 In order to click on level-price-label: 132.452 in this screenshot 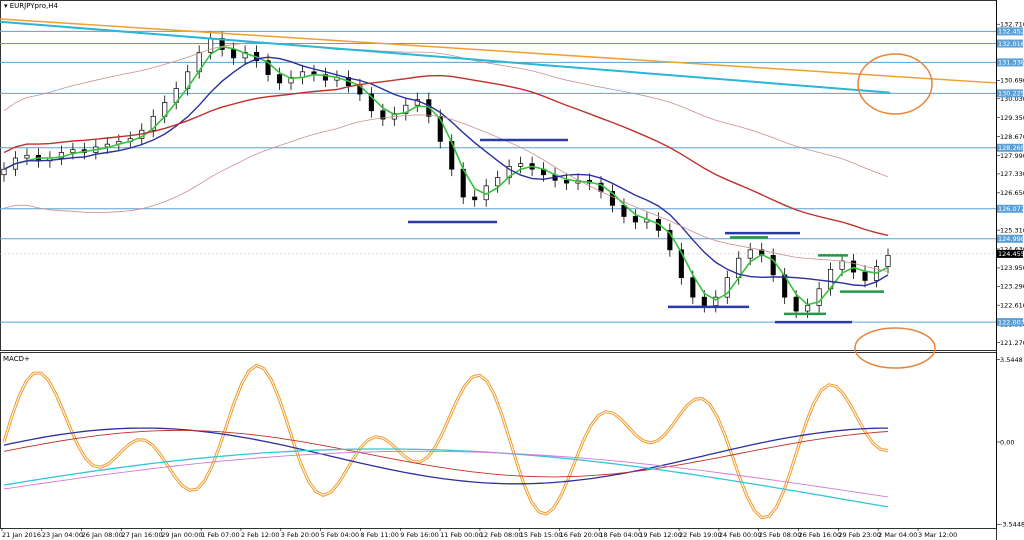, I will do `click(1011, 32)`.